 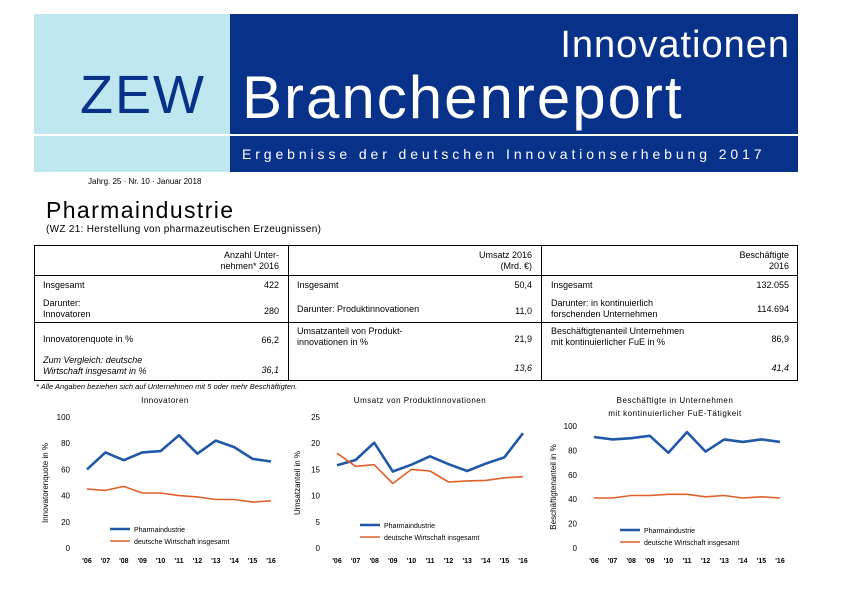 What do you see at coordinates (67, 314) in the screenshot?
I see `label-text: Innovatoren` at bounding box center [67, 314].